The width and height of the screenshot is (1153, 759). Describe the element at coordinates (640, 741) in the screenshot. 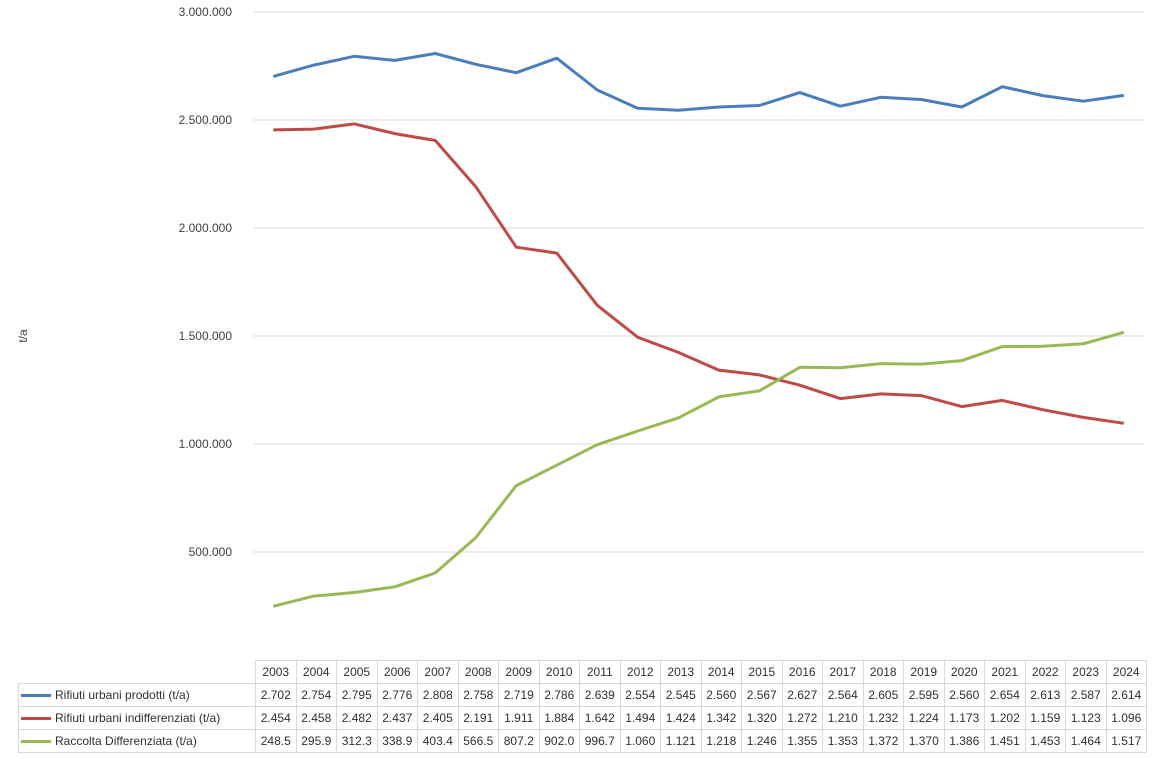

I see `data-label: 1.060` at that location.